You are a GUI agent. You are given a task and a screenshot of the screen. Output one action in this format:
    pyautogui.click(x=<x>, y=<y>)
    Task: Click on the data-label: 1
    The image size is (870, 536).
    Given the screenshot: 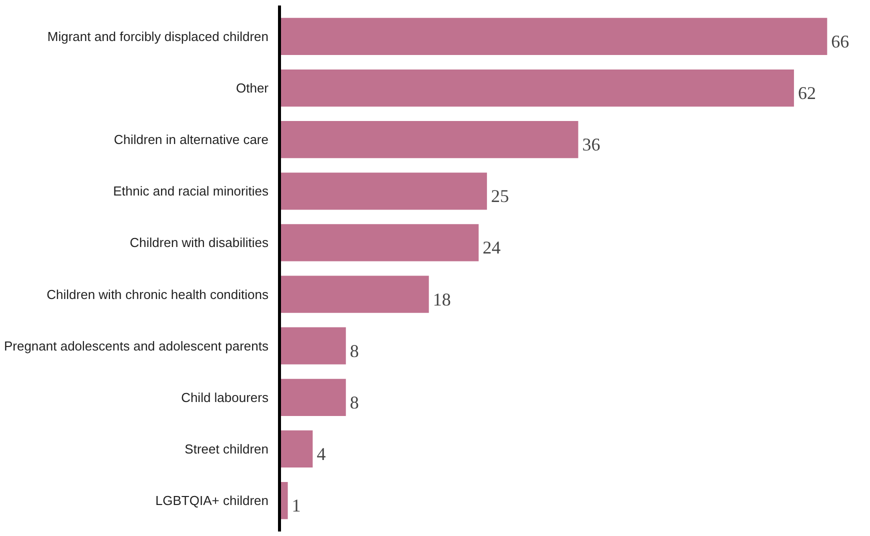 What is the action you would take?
    pyautogui.click(x=296, y=506)
    